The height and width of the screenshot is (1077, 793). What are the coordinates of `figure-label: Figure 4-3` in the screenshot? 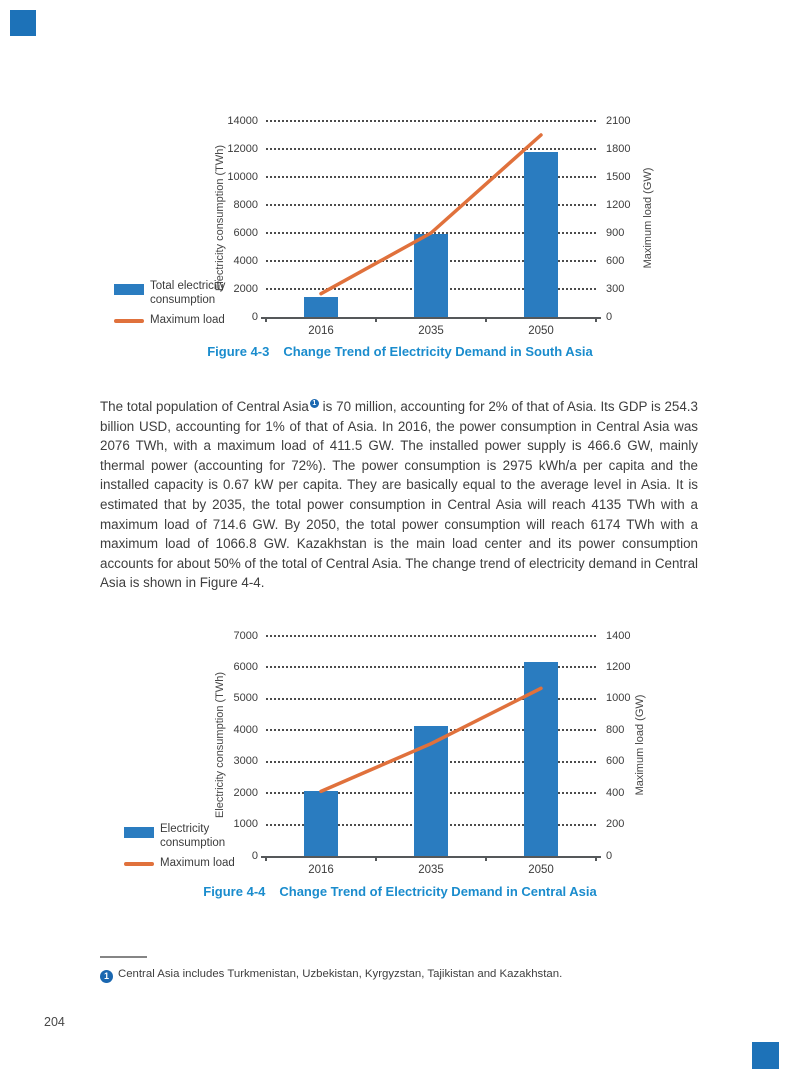 It's located at (238, 351).